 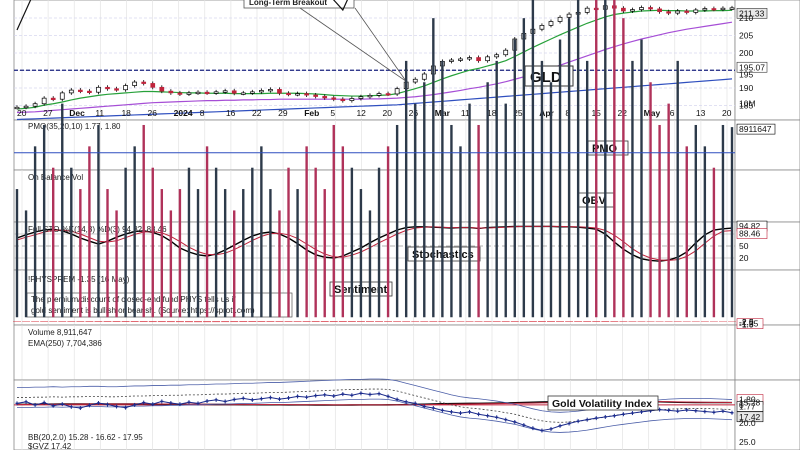 I want to click on panel-legend: Volume 8,911,647, so click(x=60, y=332).